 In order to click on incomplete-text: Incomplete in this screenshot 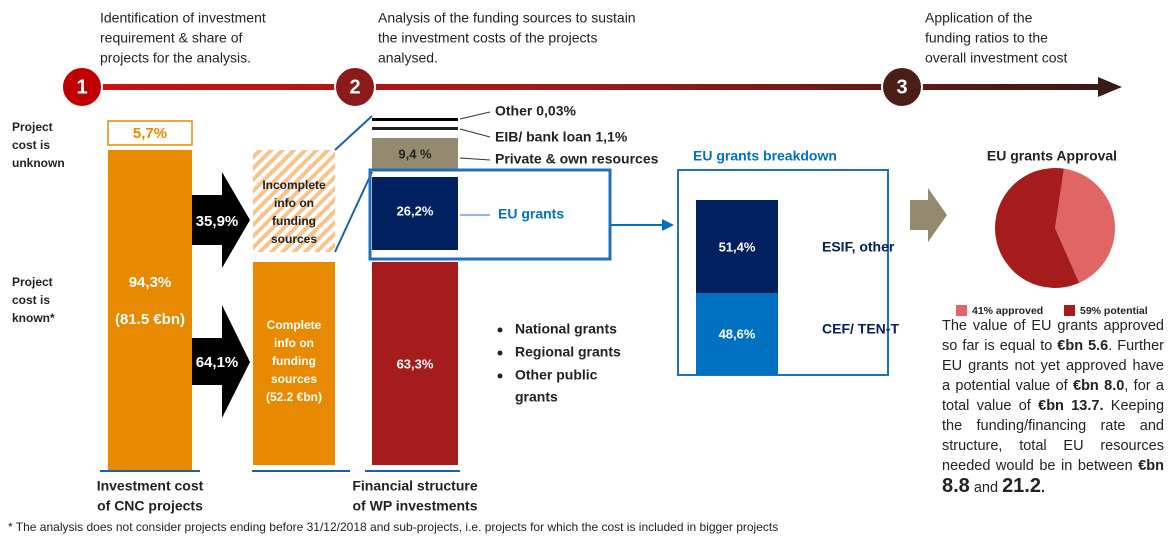, I will do `click(294, 185)`.